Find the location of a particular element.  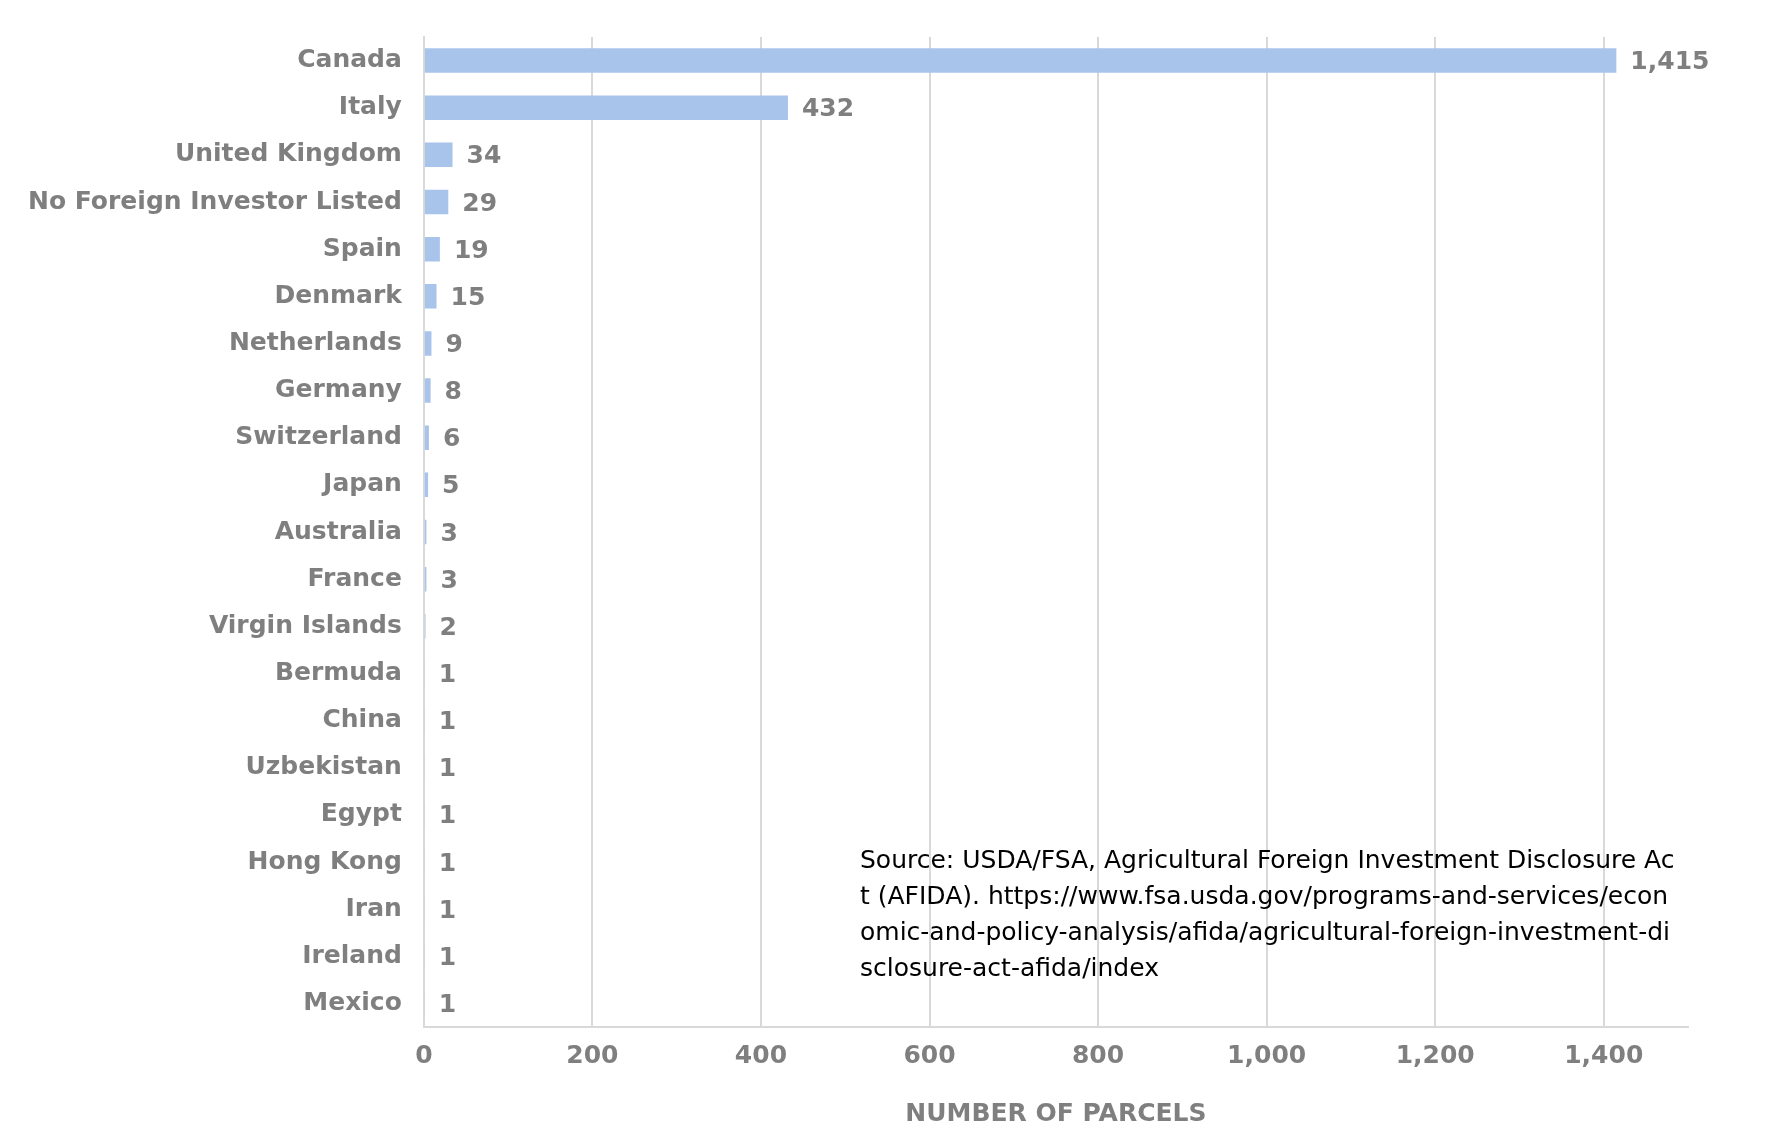

y-tick-label: Italy is located at coordinates (370, 106).